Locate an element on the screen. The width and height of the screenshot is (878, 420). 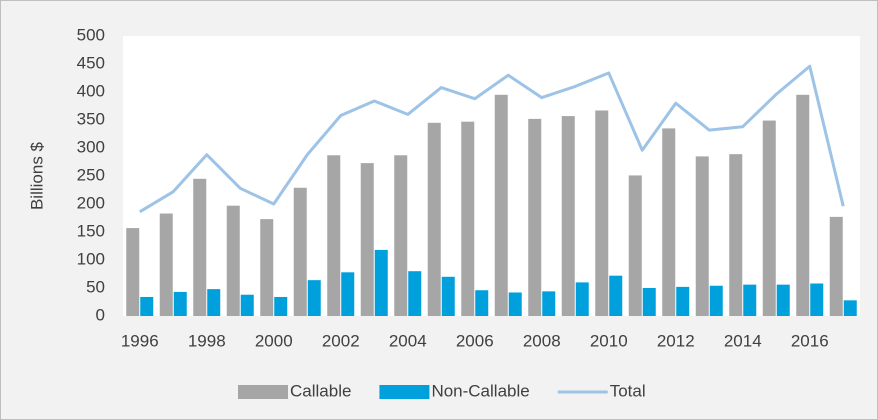
legend-label: Total is located at coordinates (628, 390).